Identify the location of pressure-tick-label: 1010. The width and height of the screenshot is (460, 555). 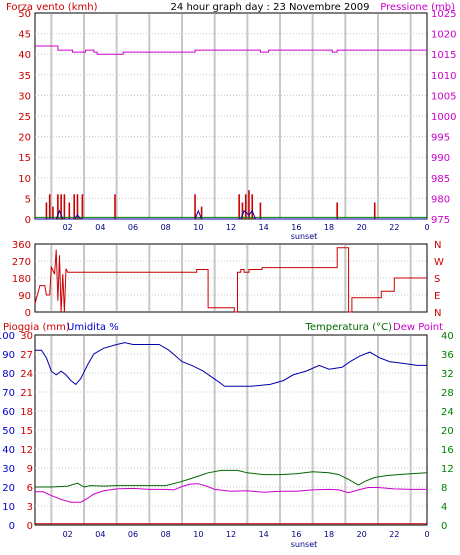
(443, 76).